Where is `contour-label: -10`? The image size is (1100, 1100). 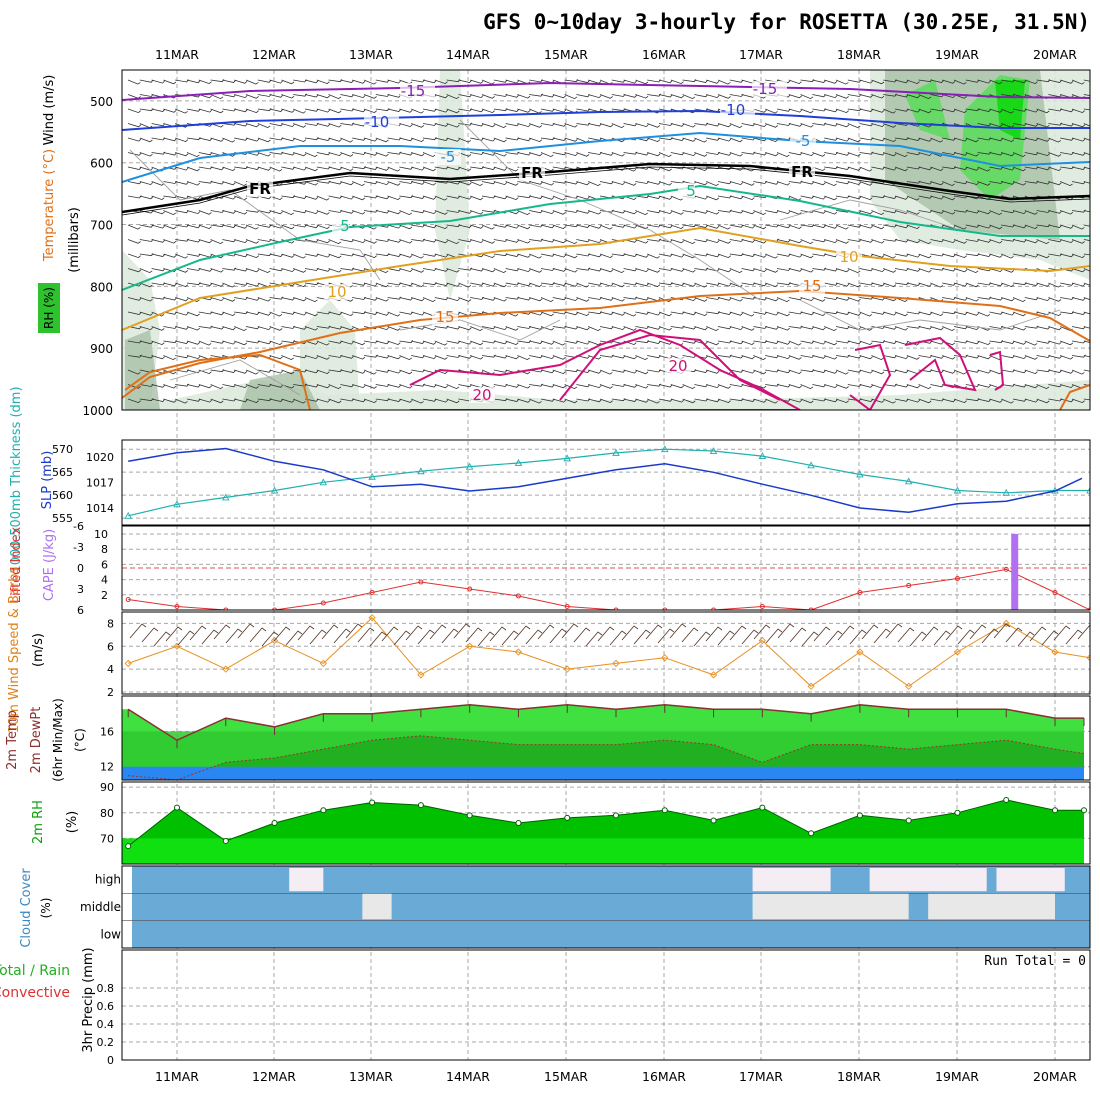 contour-label: -10 is located at coordinates (377, 122).